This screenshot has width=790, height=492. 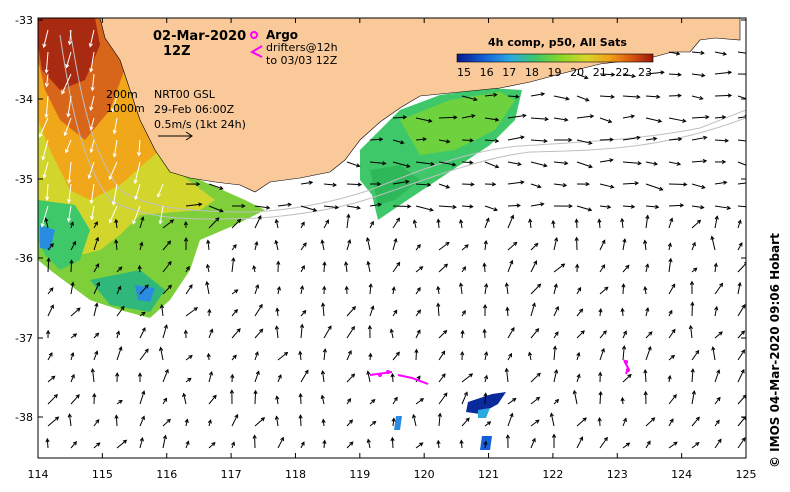 I want to click on colorbar-tick-label: 15, so click(x=464, y=72).